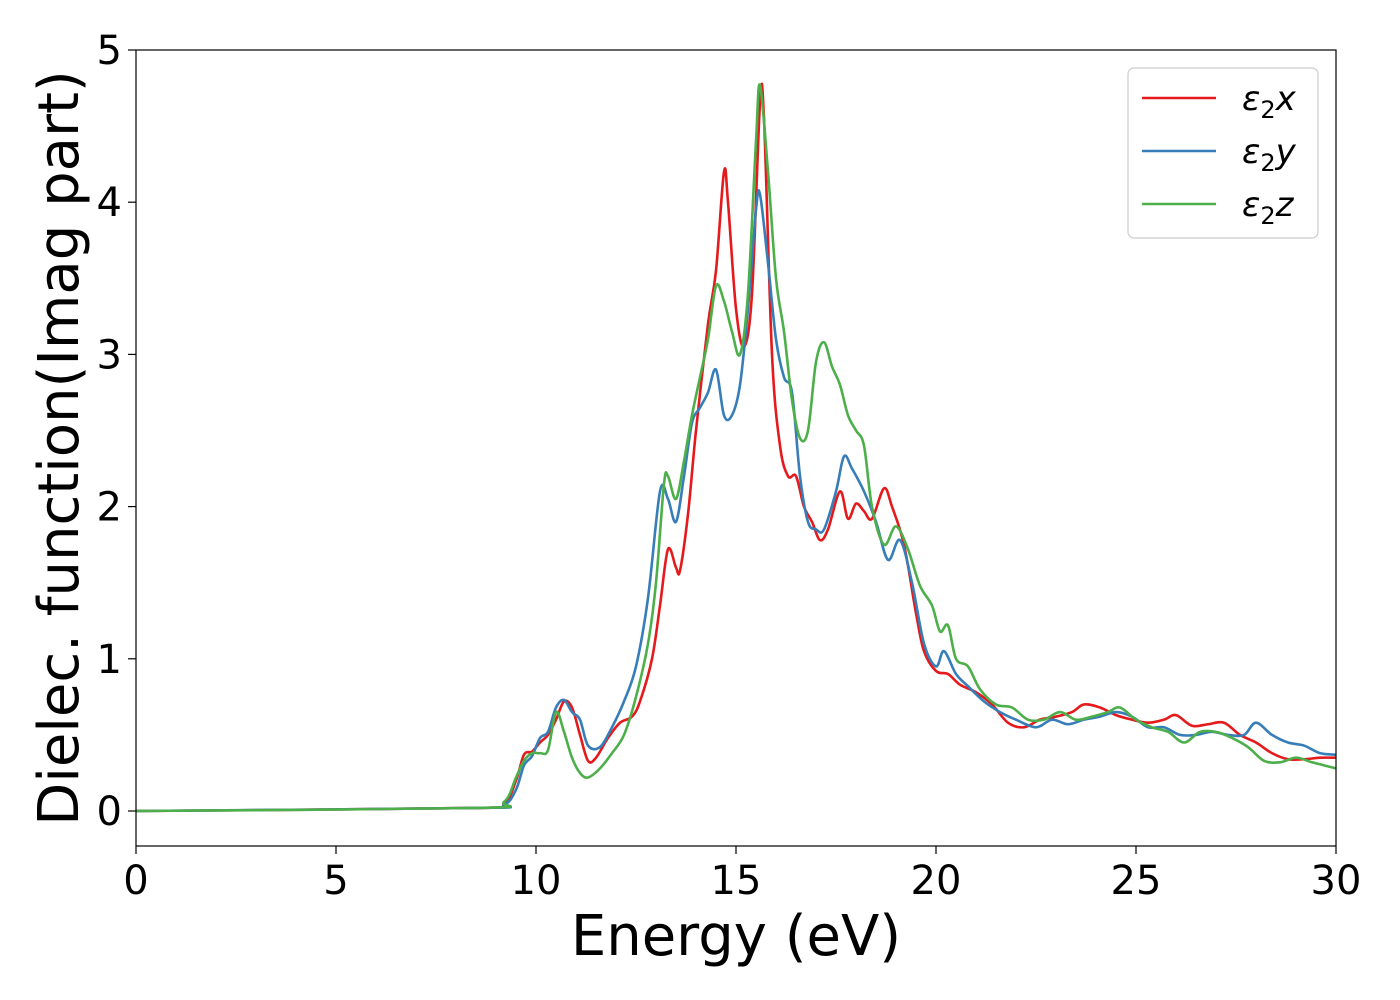 The height and width of the screenshot is (1000, 1400). Describe the element at coordinates (335, 881) in the screenshot. I see `x-tick-label: 5` at that location.